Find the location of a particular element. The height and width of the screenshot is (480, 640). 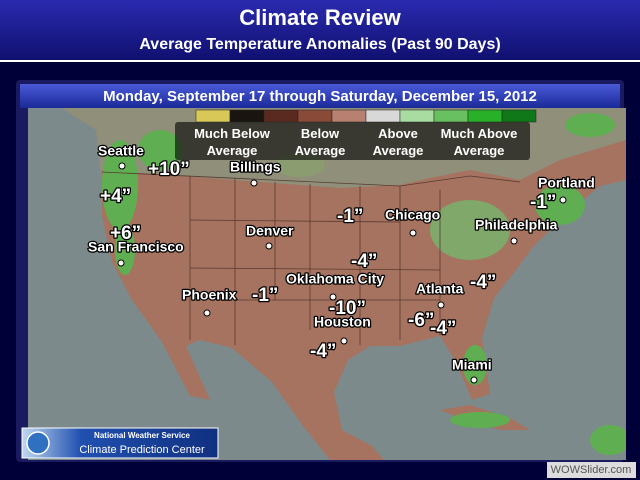

anomaly-label: +4” is located at coordinates (115, 196).